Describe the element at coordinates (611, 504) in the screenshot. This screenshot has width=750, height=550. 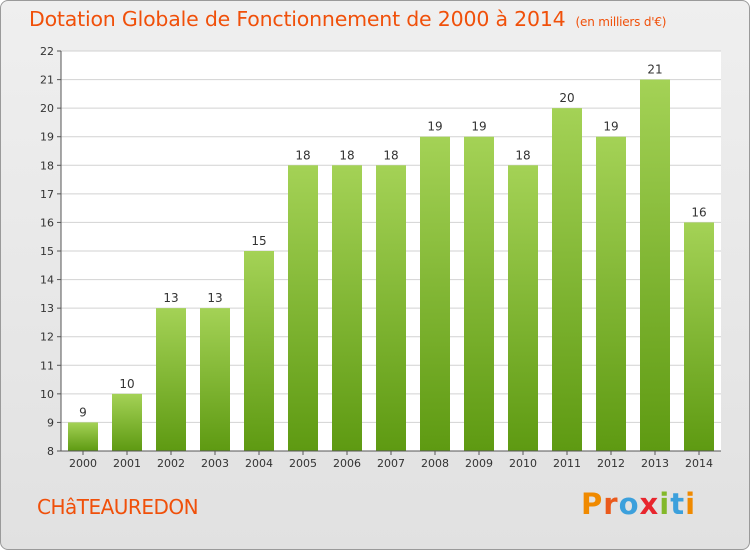
I see `logo-letter: r` at that location.